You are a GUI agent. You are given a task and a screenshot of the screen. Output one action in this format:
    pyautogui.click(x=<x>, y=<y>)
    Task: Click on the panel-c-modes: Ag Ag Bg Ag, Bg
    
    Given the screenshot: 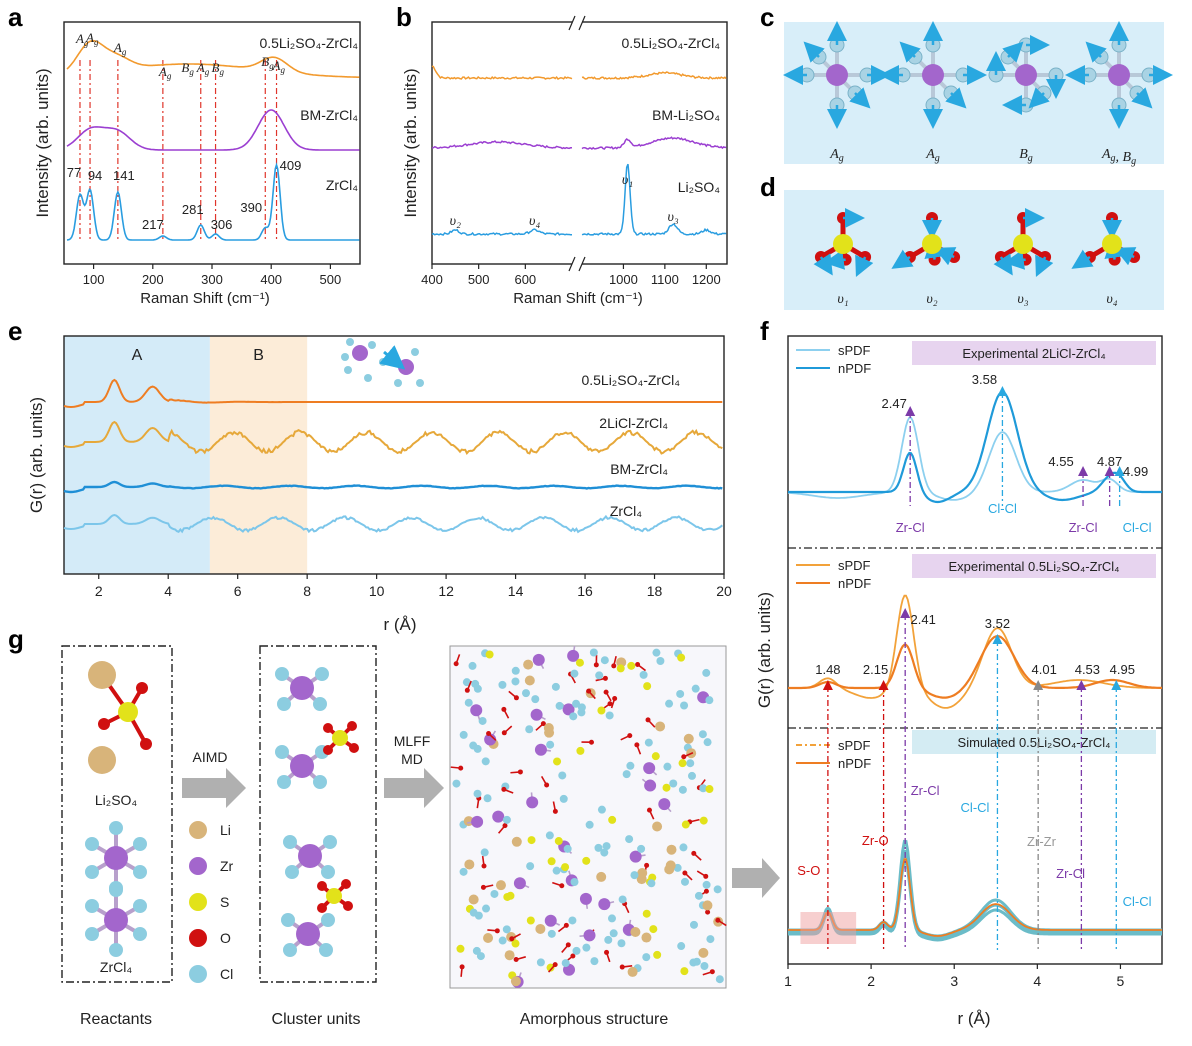 What is the action you would take?
    pyautogui.click(x=978, y=94)
    